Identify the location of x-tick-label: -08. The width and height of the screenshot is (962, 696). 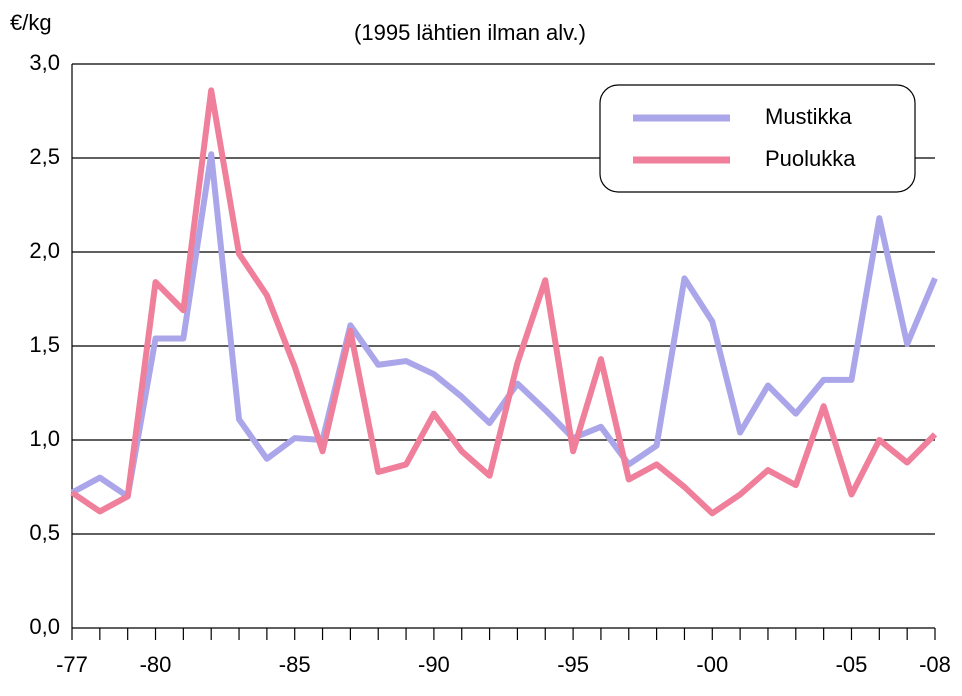
(935, 664).